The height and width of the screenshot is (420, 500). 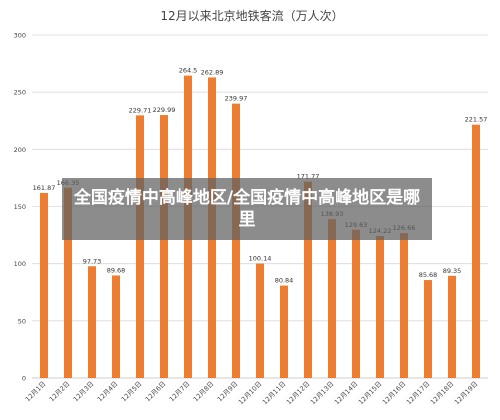 I want to click on y-tick-label: 250, so click(x=20, y=93).